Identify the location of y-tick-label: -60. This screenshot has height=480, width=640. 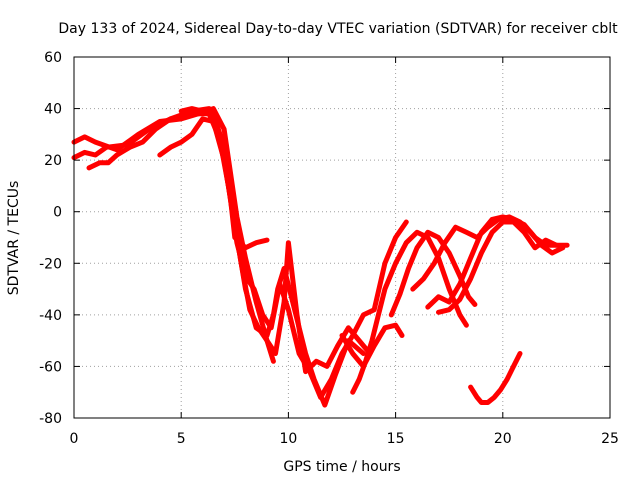
(50, 367).